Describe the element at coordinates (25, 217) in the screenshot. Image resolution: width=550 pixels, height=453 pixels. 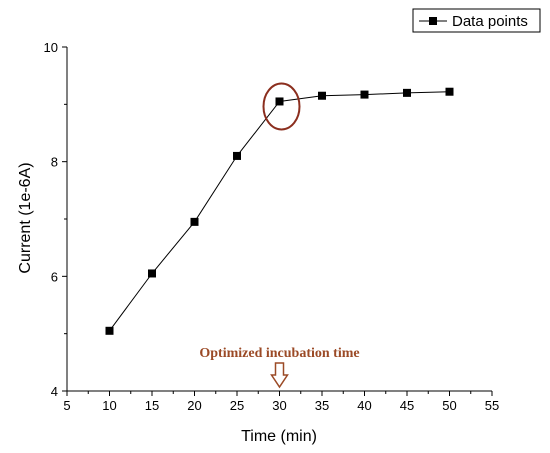
I see `y-axis-title: Current (1e-6A)` at that location.